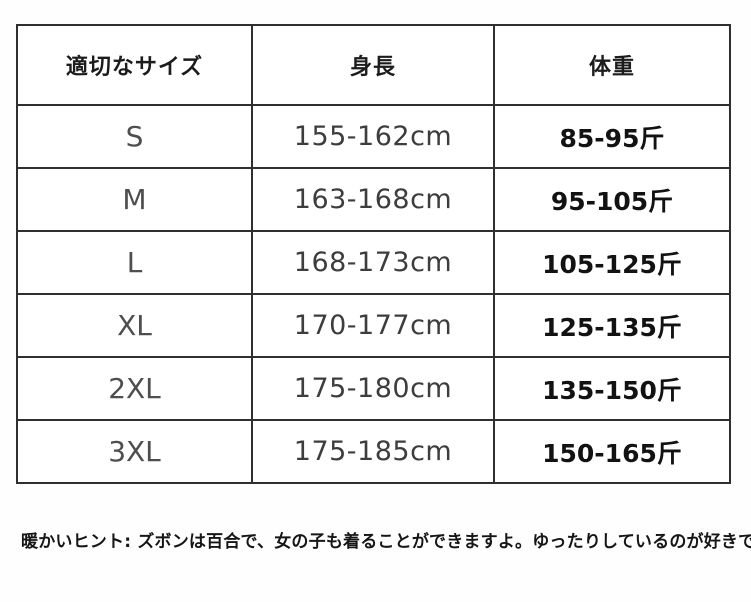 The height and width of the screenshot is (602, 751). I want to click on weight-cell: 85-95斤, so click(612, 136).